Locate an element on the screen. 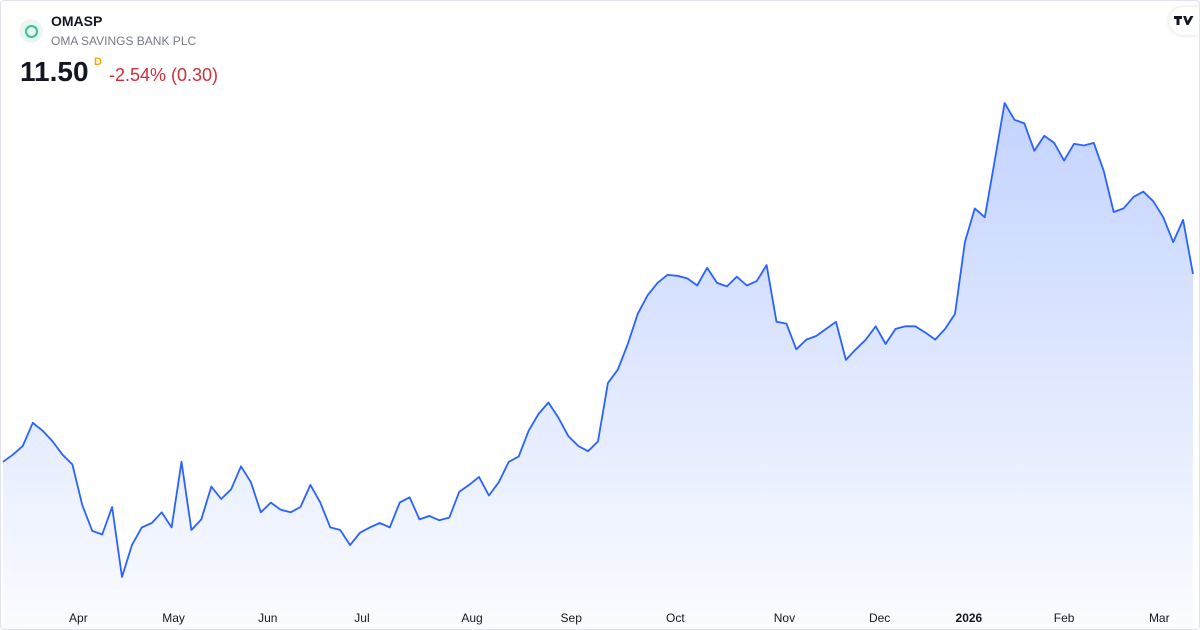 The width and height of the screenshot is (1200, 630). x-tick-label: Apr is located at coordinates (78, 618).